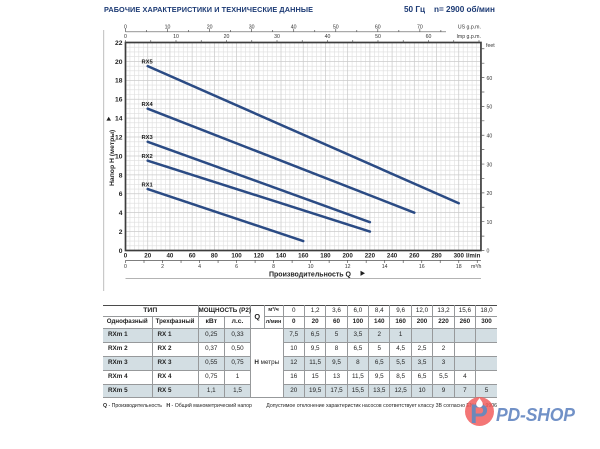 Image resolution: width=600 pixels, height=449 pixels. What do you see at coordinates (148, 185) in the screenshot?
I see `svg-text: RX1` at bounding box center [148, 185].